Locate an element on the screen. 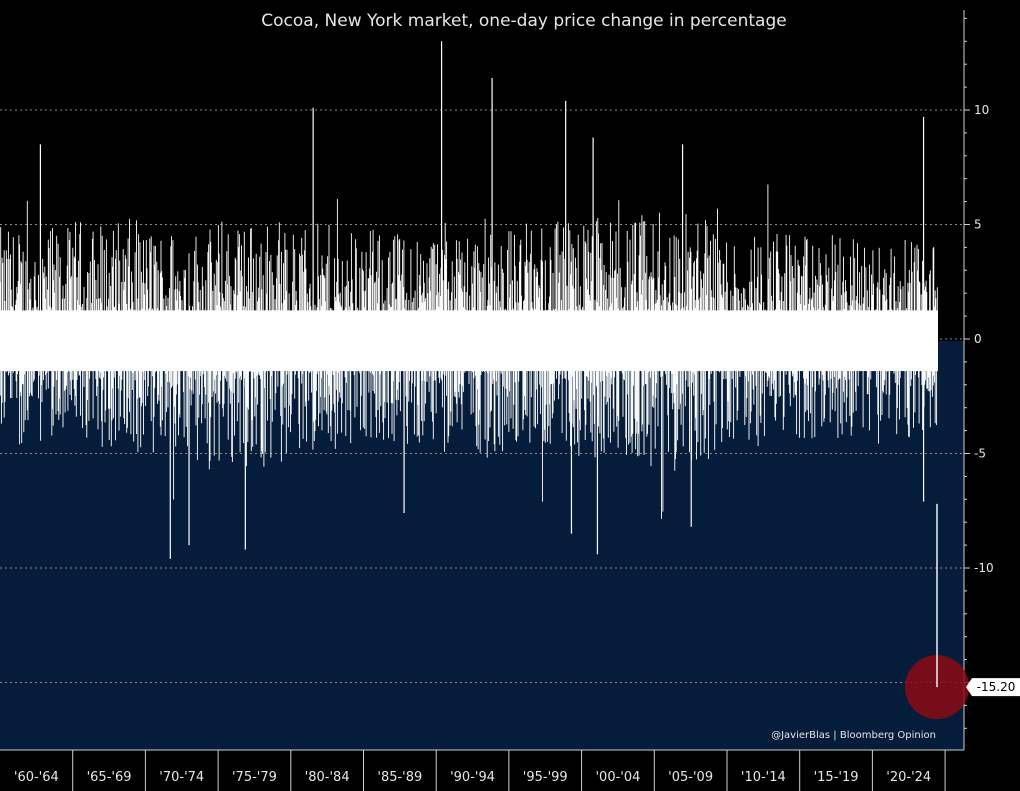  x-tick-label: '00-'04 is located at coordinates (617, 777).